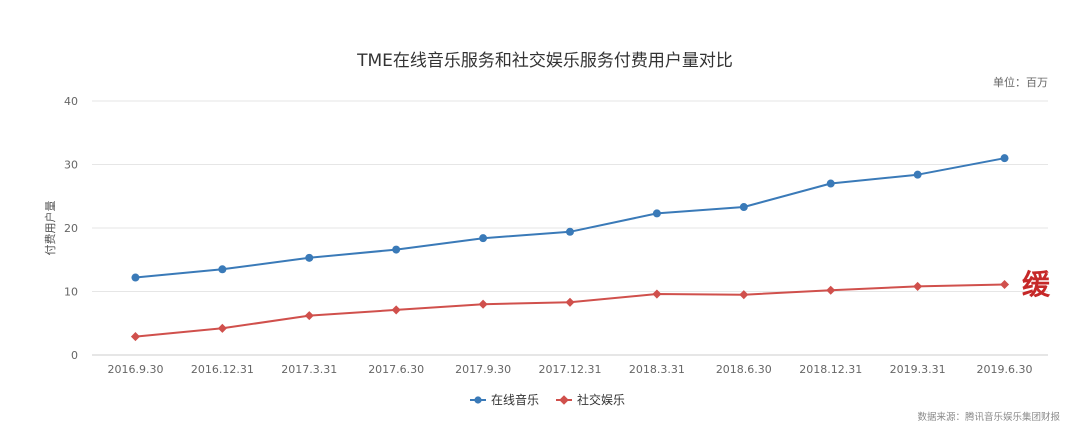 This screenshot has width=1080, height=447. What do you see at coordinates (744, 369) in the screenshot?
I see `x-tick-2018-6-30: 2018.6.30` at bounding box center [744, 369].